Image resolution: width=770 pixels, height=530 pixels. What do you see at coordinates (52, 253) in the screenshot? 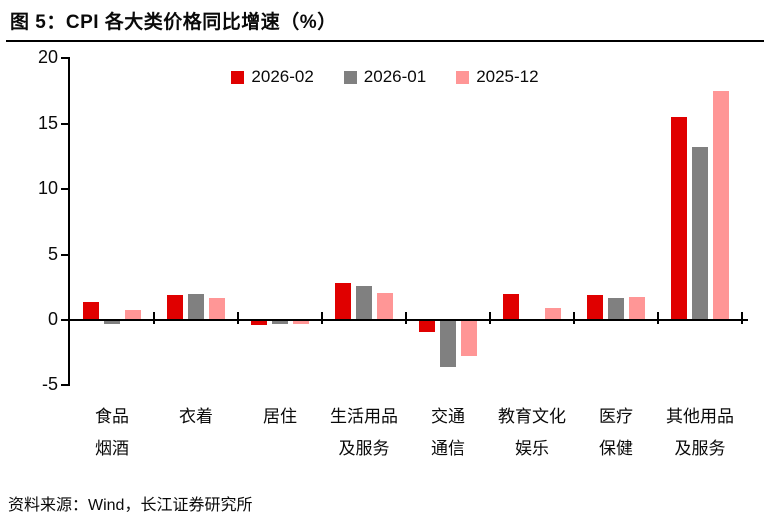
I see `y-axis-tick-label: 5` at bounding box center [52, 253].